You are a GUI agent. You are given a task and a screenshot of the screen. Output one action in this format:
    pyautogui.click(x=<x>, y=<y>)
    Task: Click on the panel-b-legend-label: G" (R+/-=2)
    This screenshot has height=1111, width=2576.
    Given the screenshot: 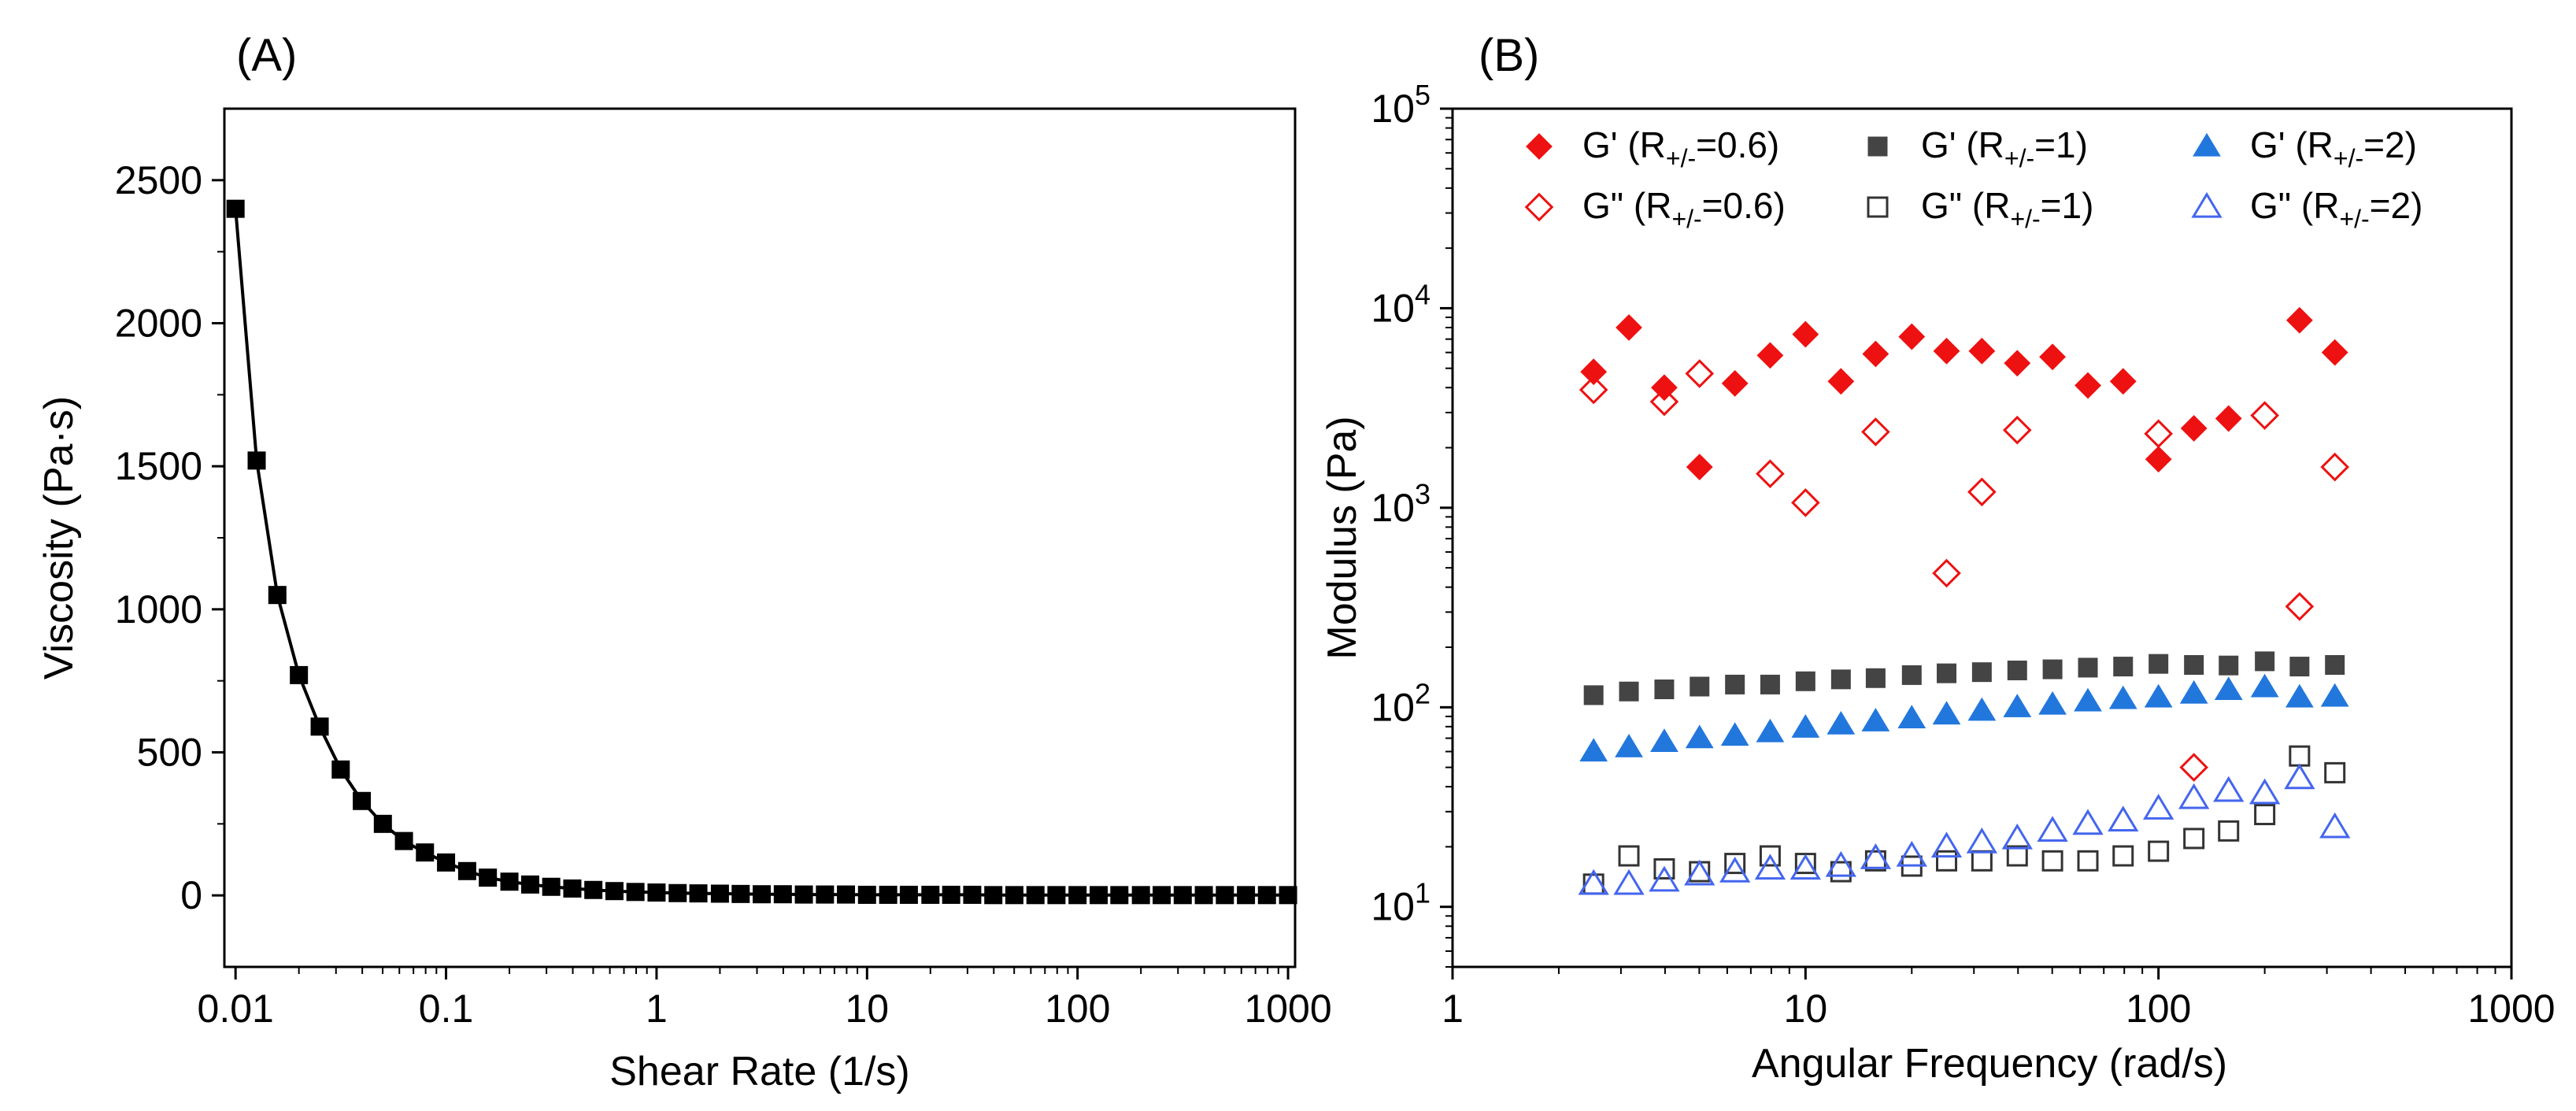 What is the action you would take?
    pyautogui.click(x=2336, y=209)
    